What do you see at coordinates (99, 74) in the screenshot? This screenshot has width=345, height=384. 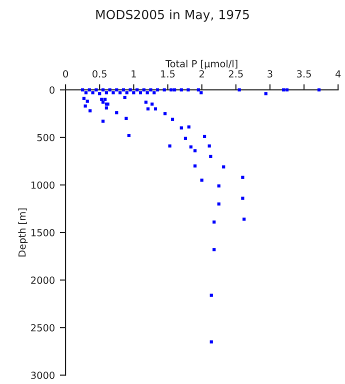 I see `x-tick-label: 0.5` at bounding box center [99, 74].